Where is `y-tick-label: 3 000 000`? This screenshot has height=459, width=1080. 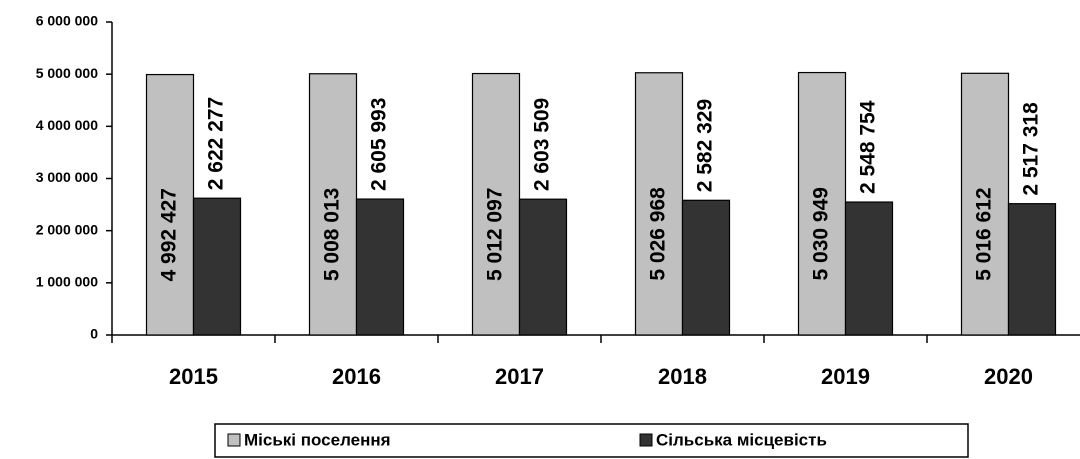 y-tick-label: 3 000 000 is located at coordinates (67, 177).